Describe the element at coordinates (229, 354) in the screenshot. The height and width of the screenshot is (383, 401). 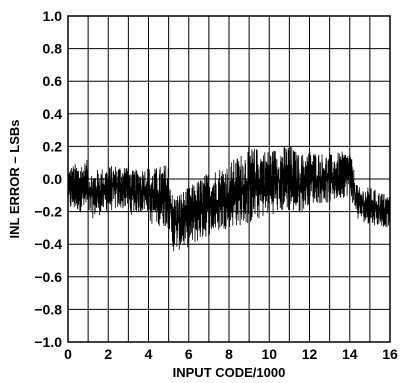
I see `x-tick-label: 8` at that location.